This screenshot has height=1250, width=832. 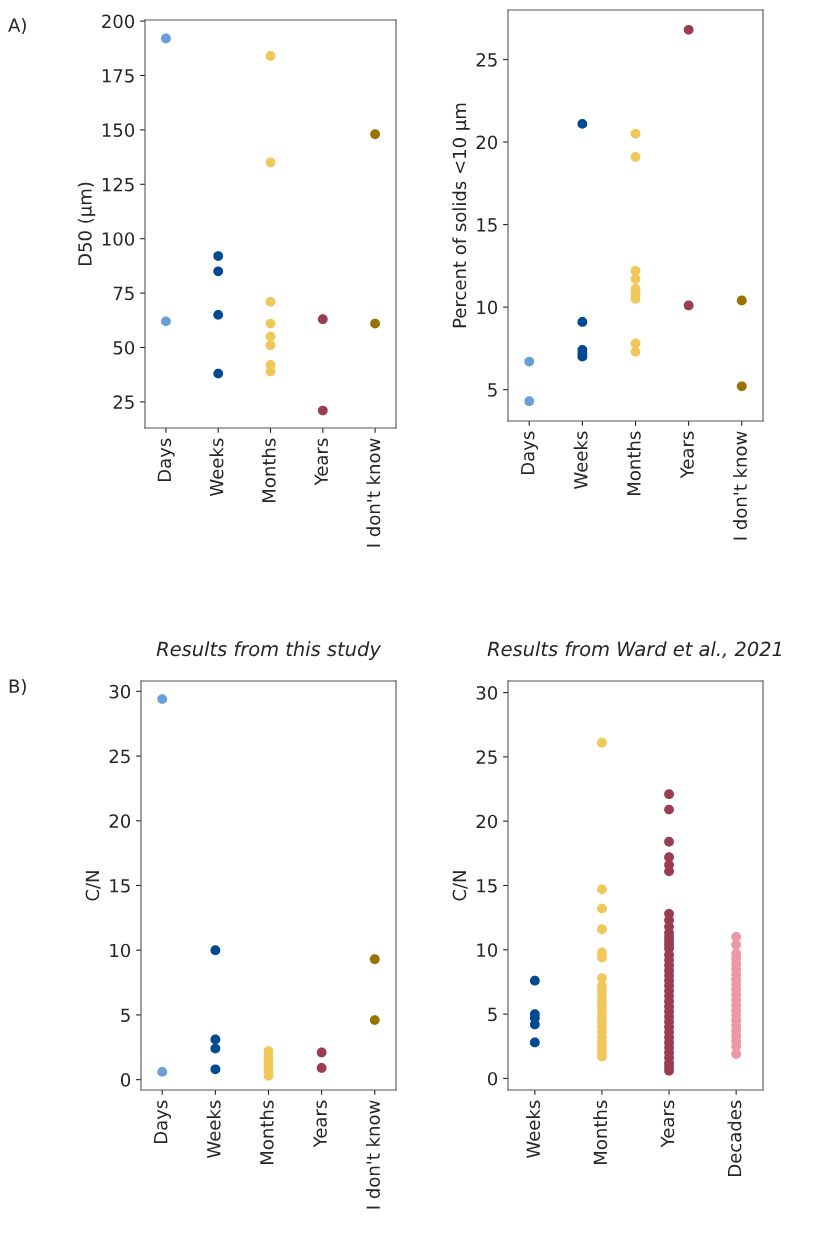 What do you see at coordinates (118, 21) in the screenshot?
I see `y-tick-label: 200` at bounding box center [118, 21].